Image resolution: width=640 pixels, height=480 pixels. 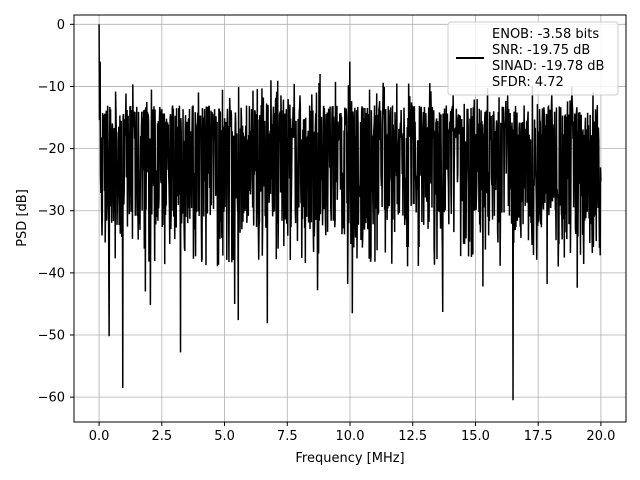 What do you see at coordinates (350, 436) in the screenshot?
I see `x-tick-label: 10.0` at bounding box center [350, 436].